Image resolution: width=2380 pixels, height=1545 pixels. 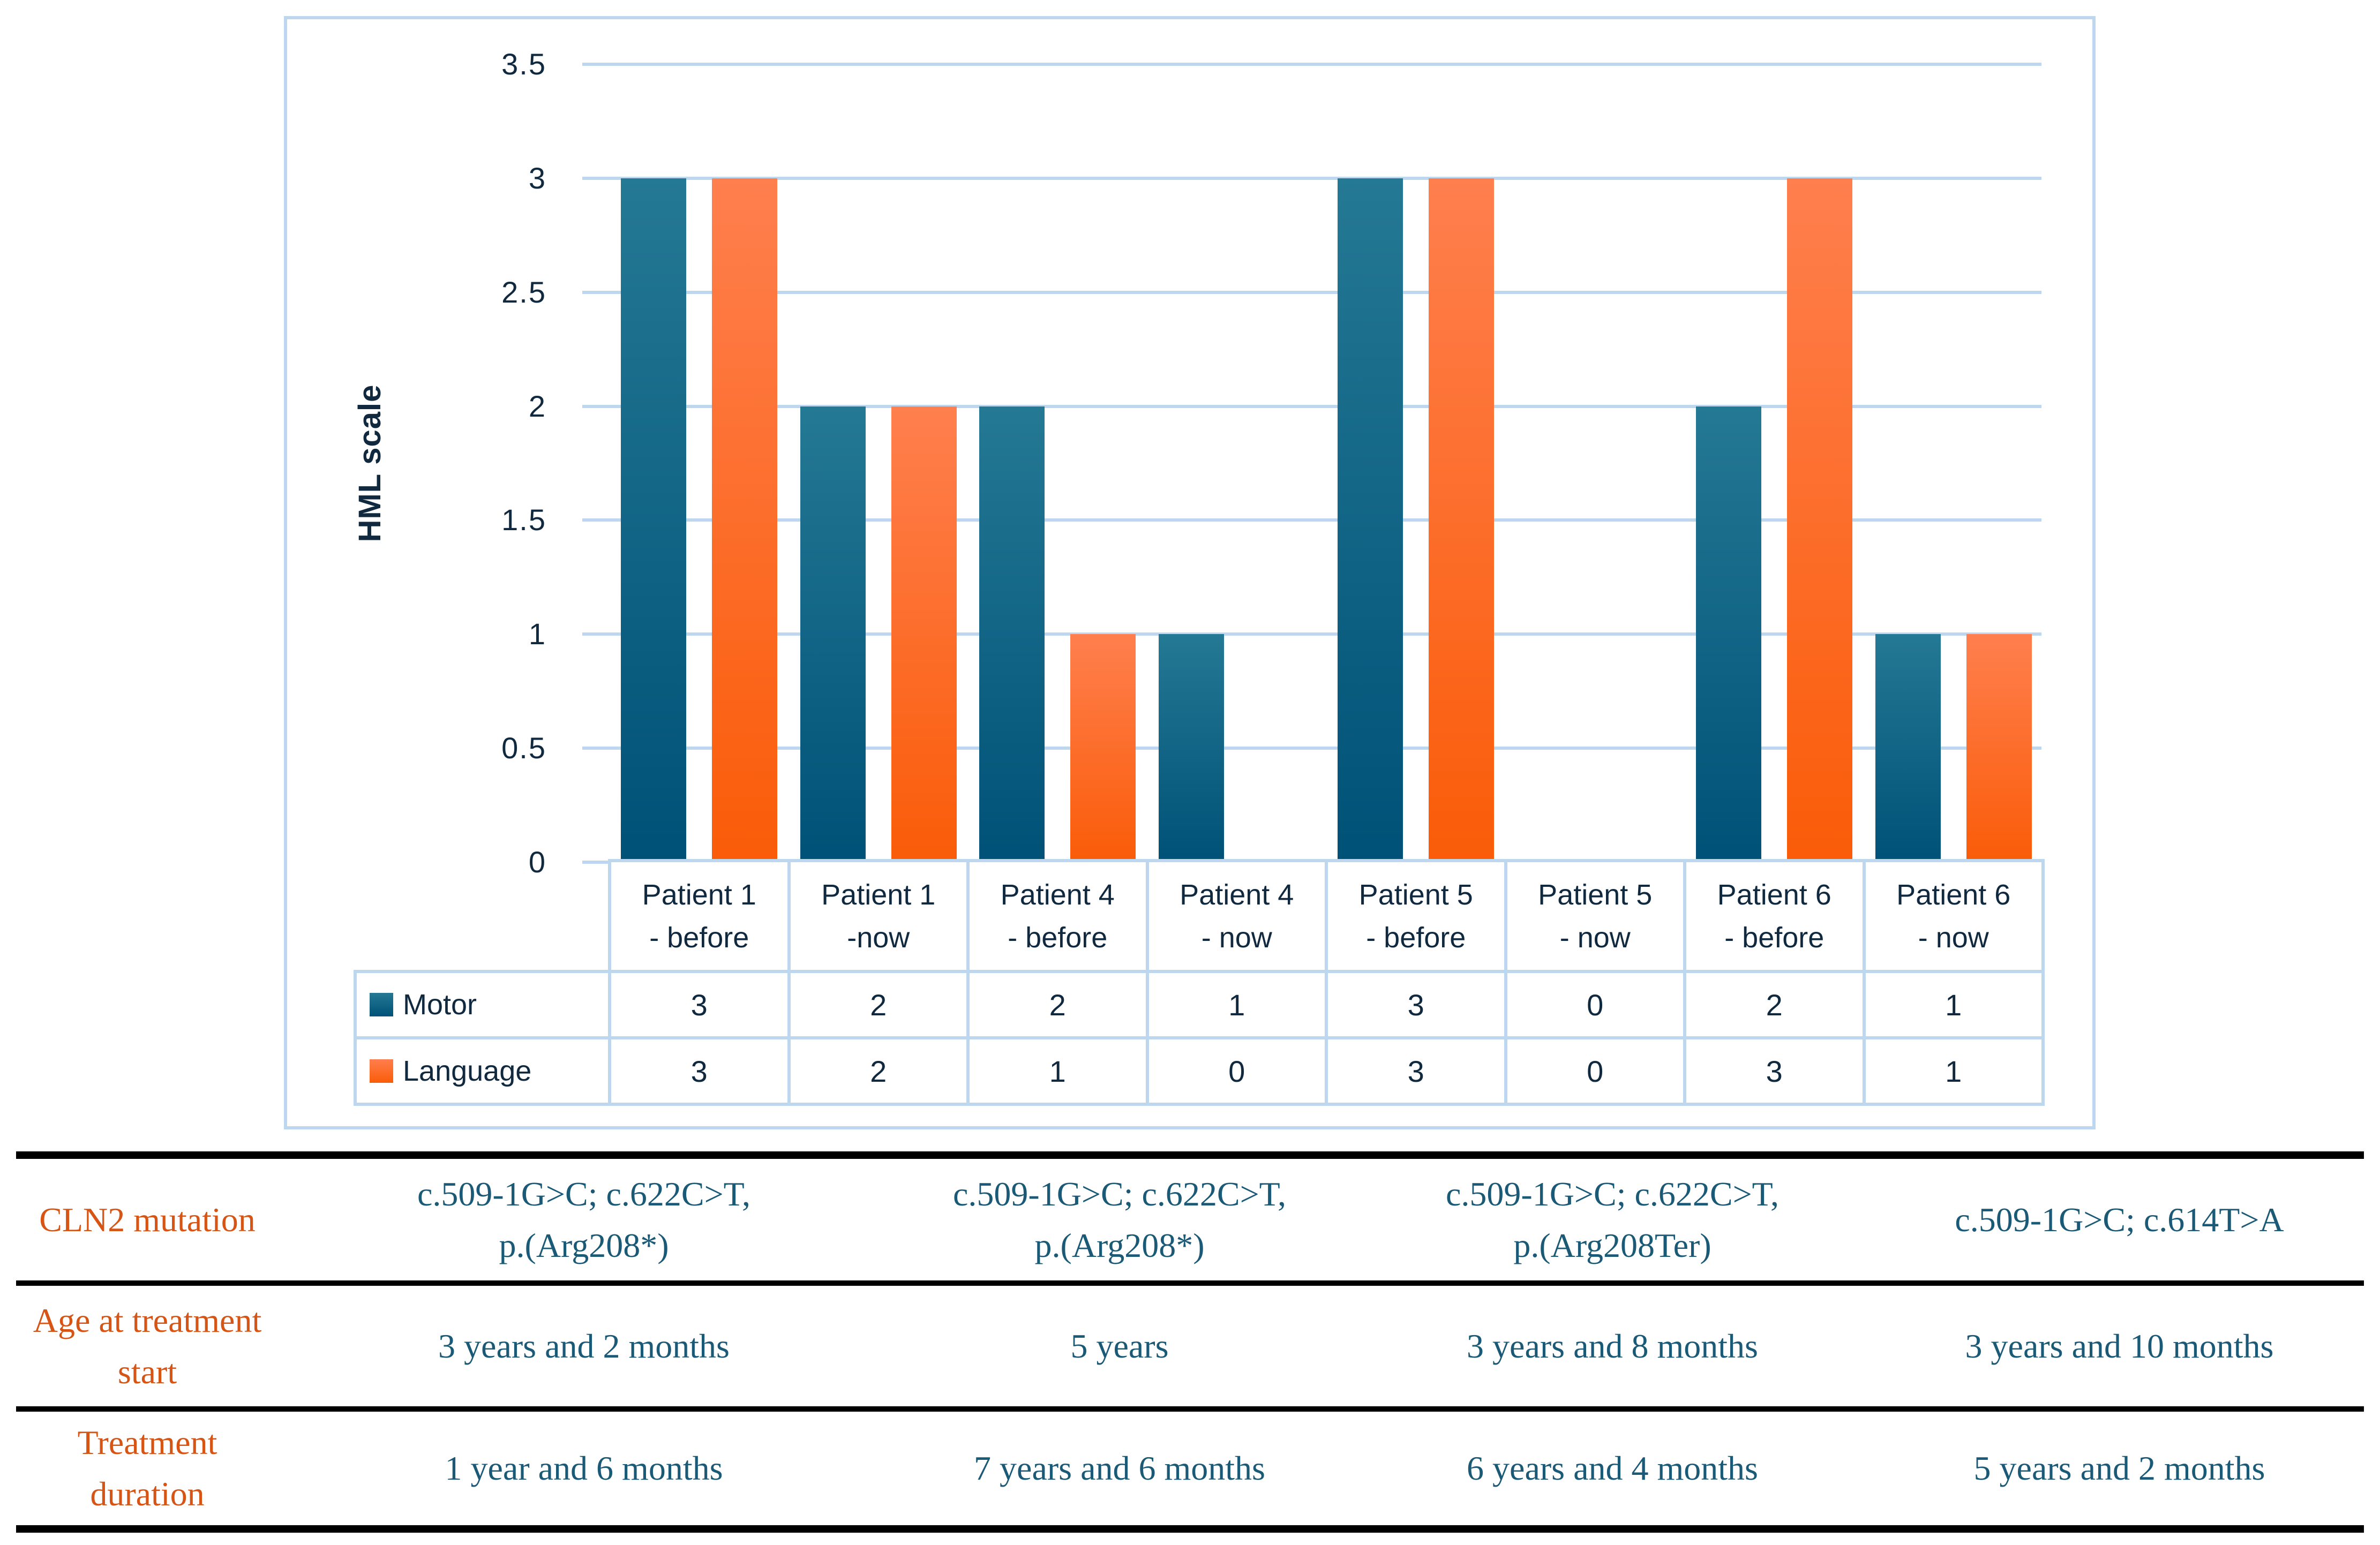 What do you see at coordinates (1612, 1346) in the screenshot?
I see `info-value-cell-2-3: 3 years and 8 months` at bounding box center [1612, 1346].